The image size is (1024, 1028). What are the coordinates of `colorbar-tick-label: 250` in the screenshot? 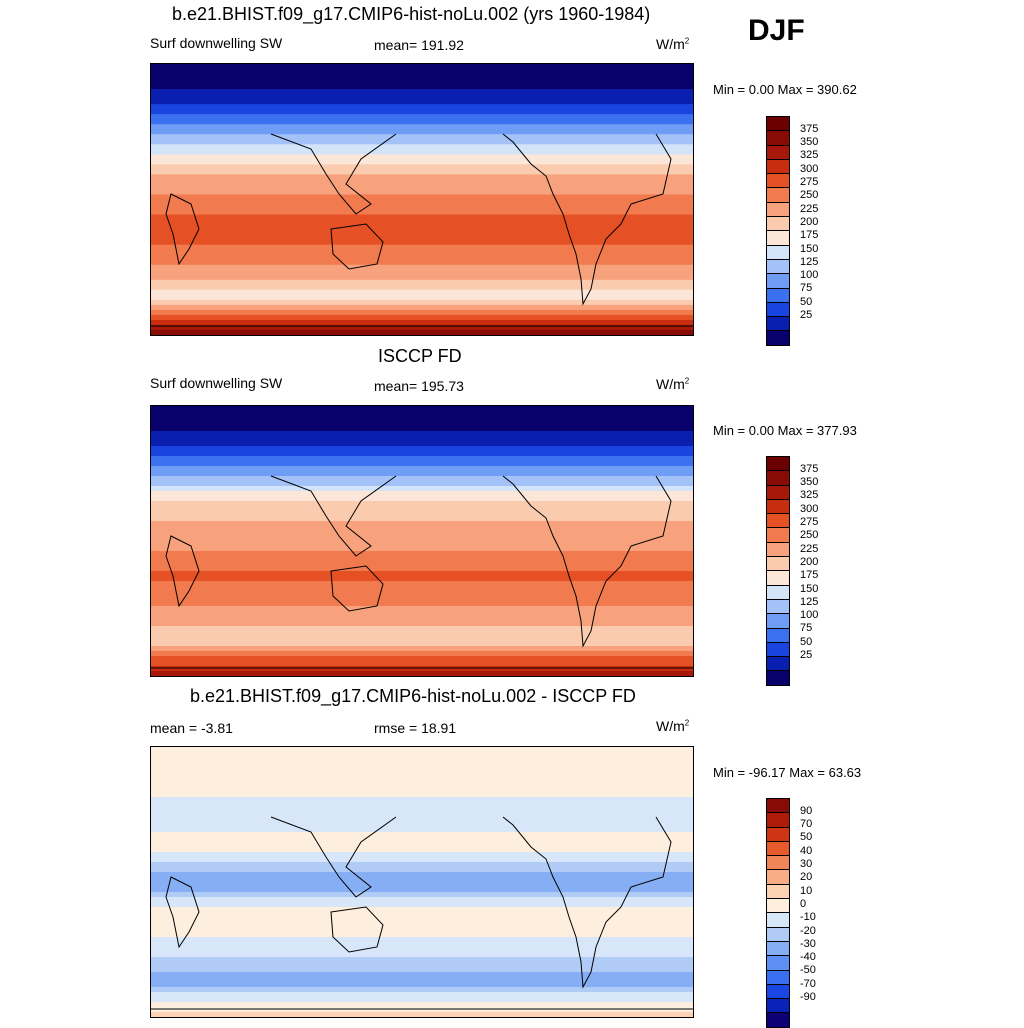 It's located at (809, 535).